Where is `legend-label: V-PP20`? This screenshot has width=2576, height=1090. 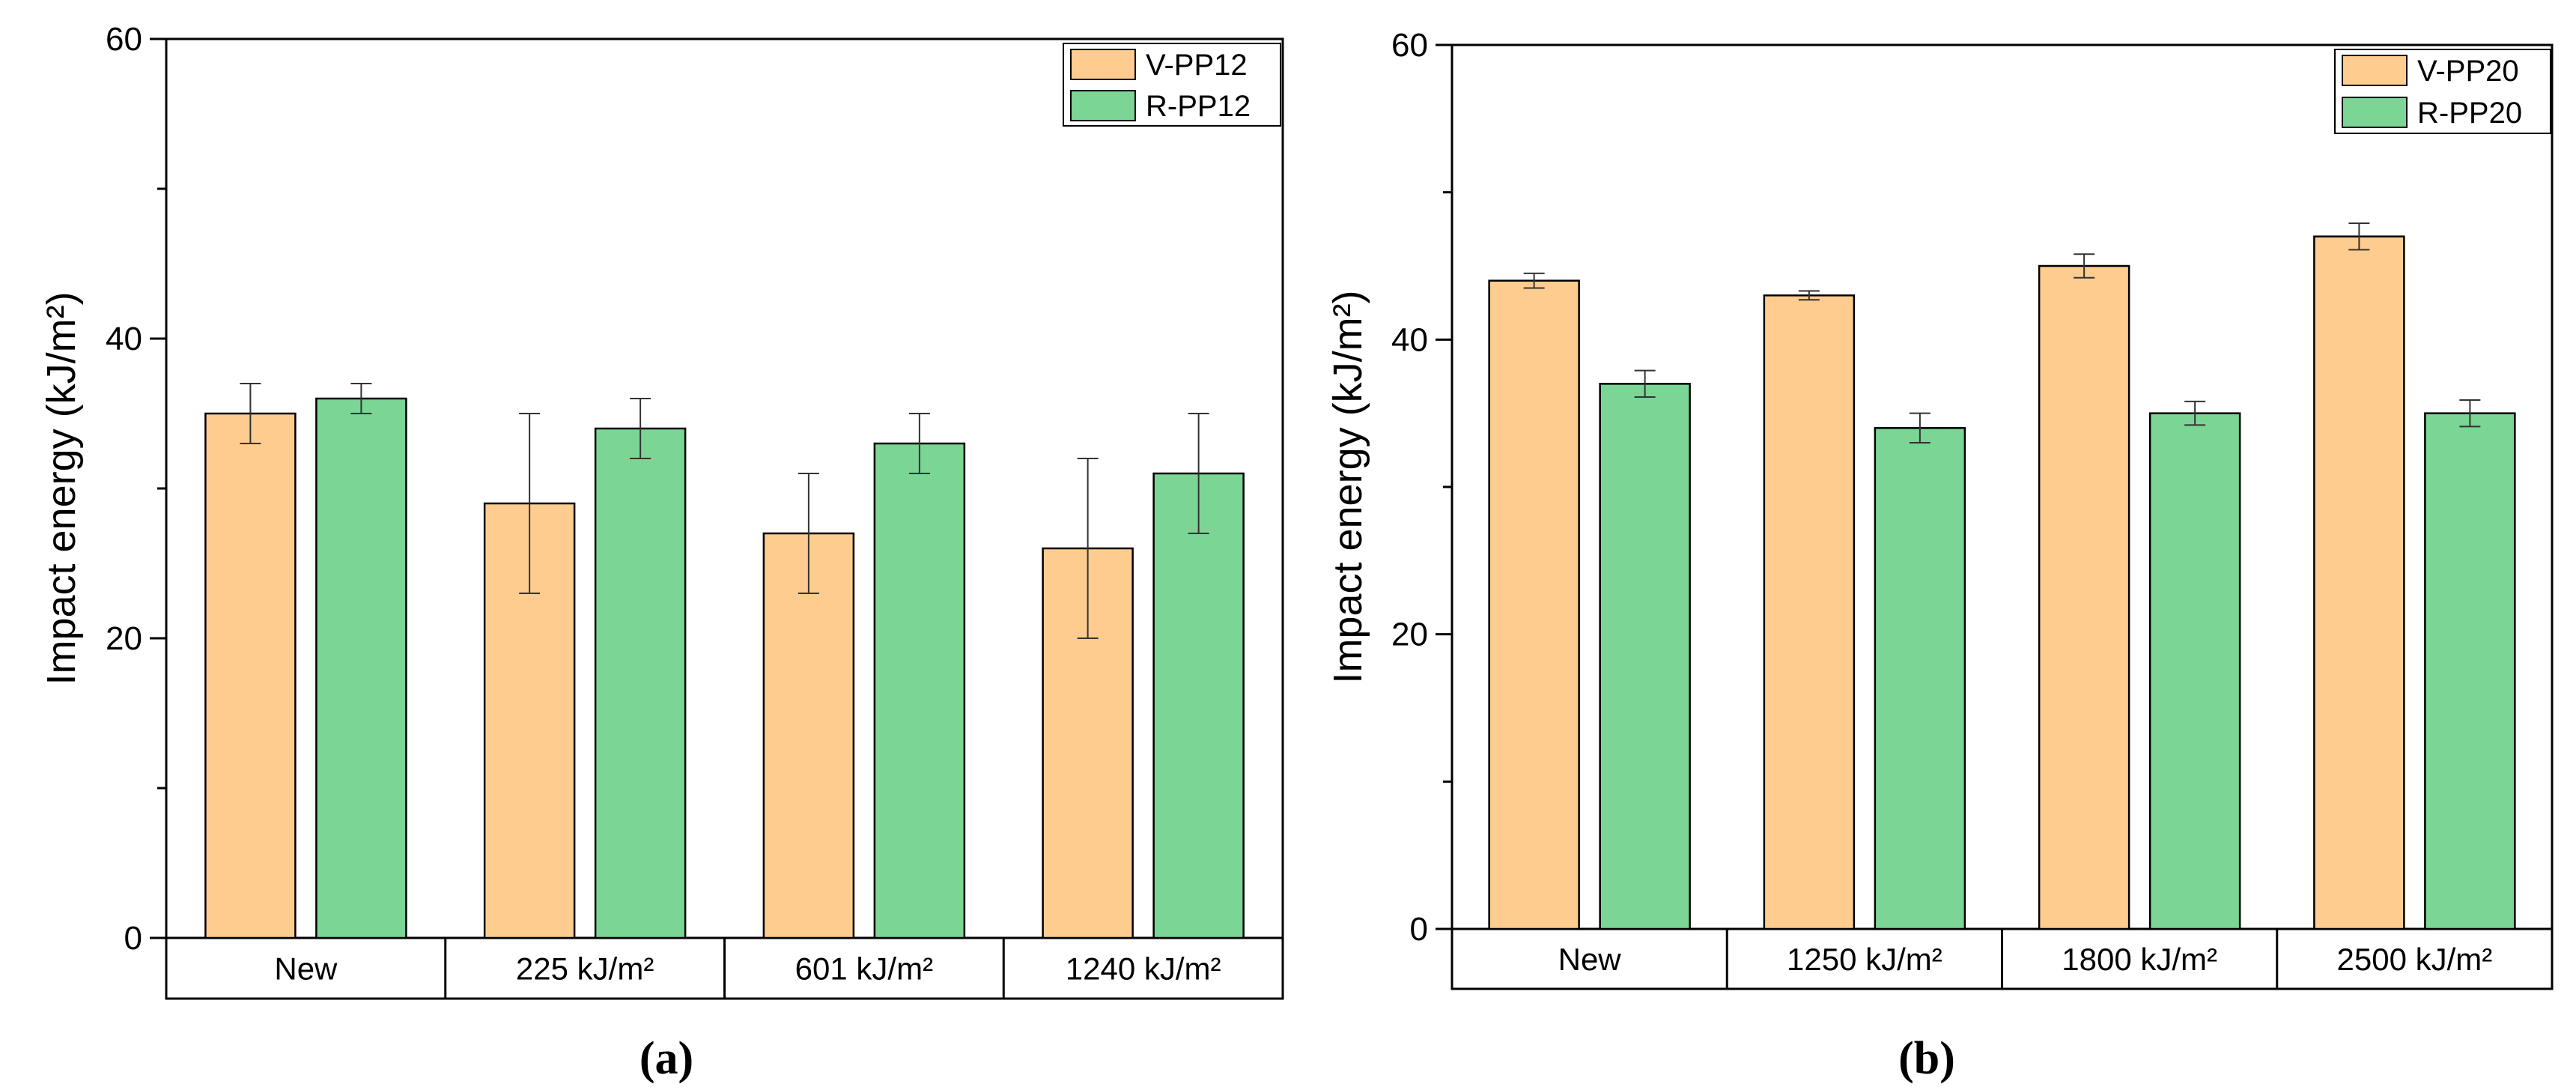 legend-label: V-PP20 is located at coordinates (2468, 72).